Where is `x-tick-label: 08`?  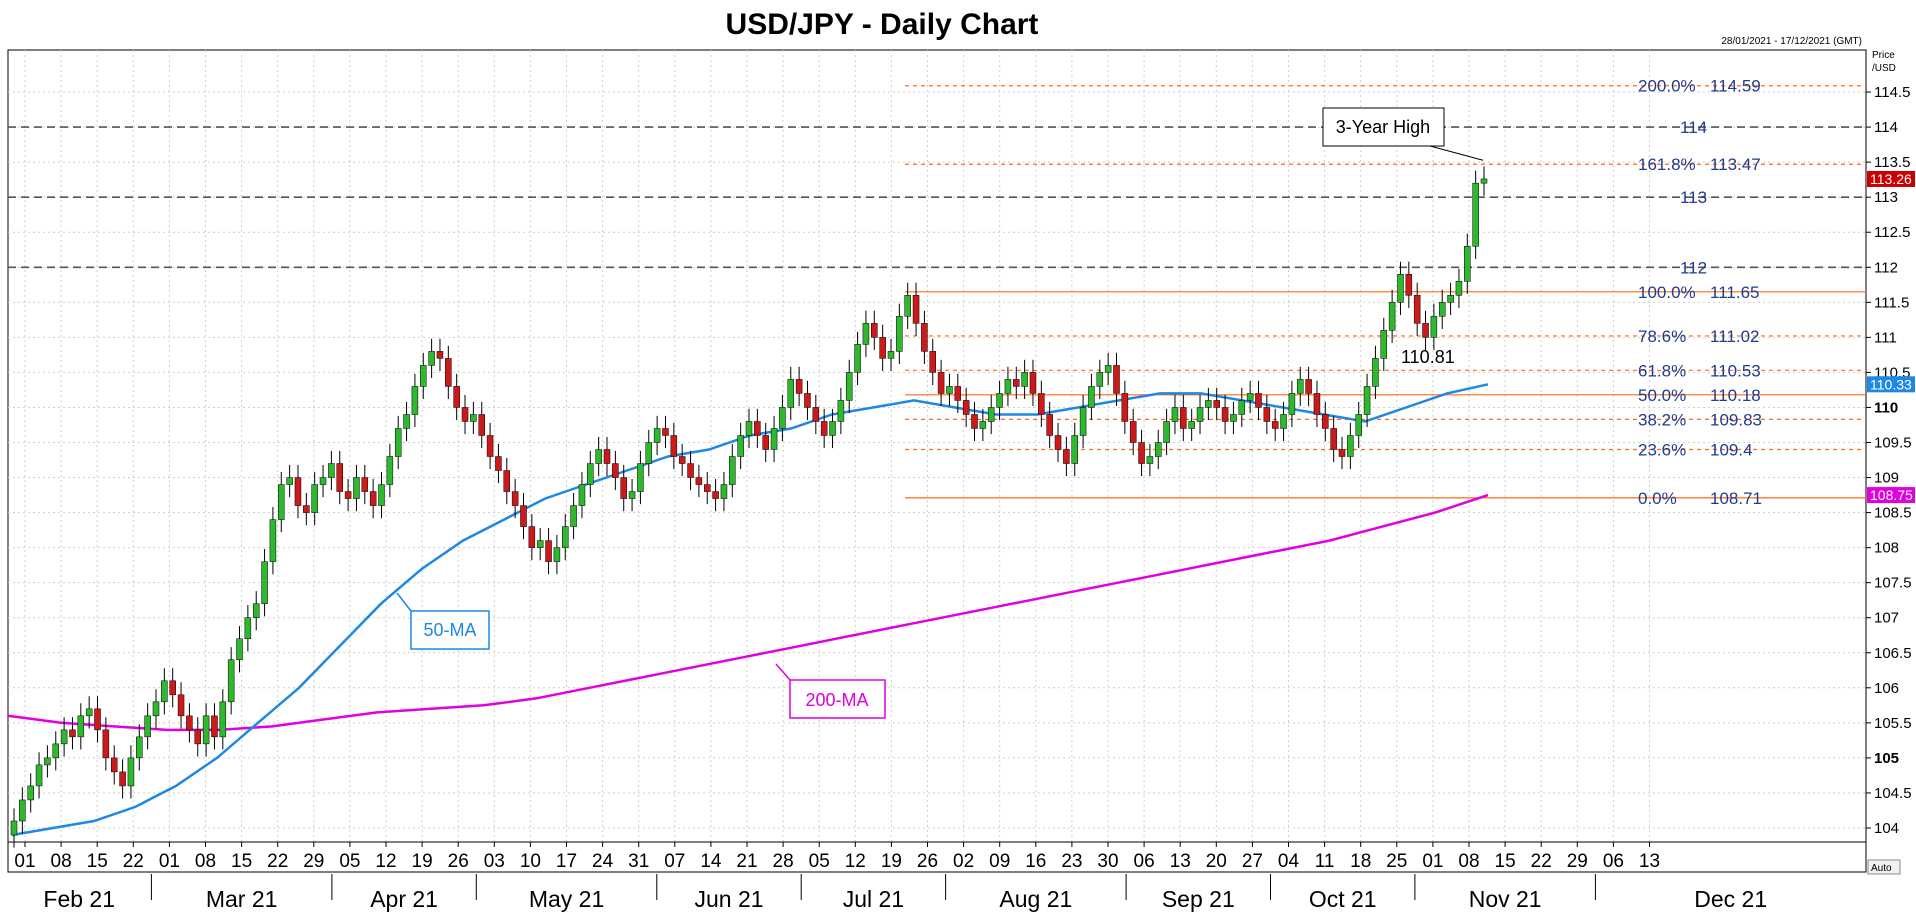 x-tick-label: 08 is located at coordinates (61, 861).